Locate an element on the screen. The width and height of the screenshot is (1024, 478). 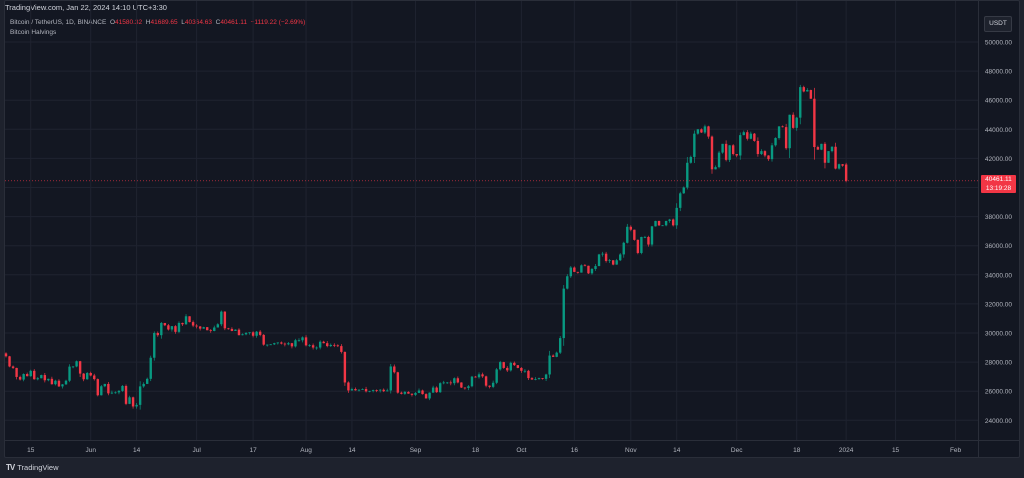
currency-button: USDT is located at coordinates (998, 24).